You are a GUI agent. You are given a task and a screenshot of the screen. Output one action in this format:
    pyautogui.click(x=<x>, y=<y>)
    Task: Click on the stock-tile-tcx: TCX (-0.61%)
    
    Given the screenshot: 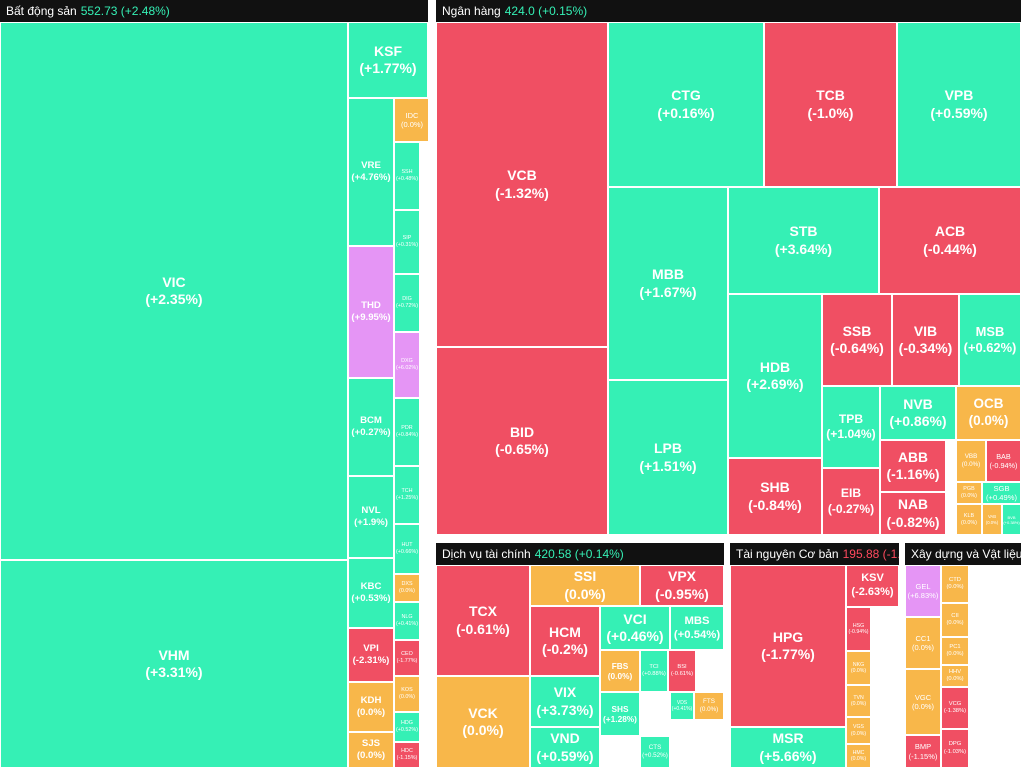 What is the action you would take?
    pyautogui.click(x=483, y=620)
    